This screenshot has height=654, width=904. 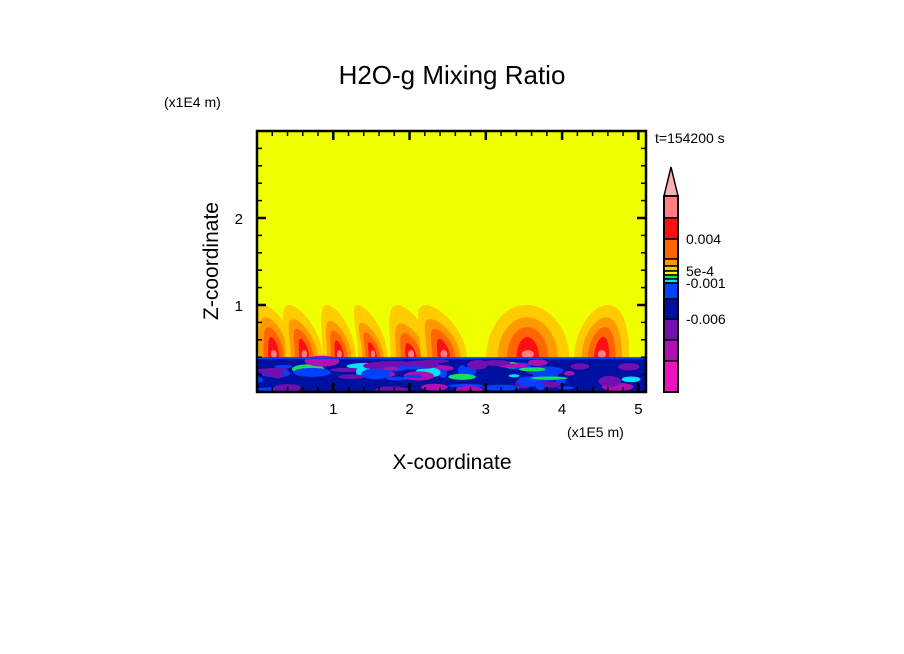 I want to click on chart-title: H2O-g Mixing Ratio, so click(x=452, y=75).